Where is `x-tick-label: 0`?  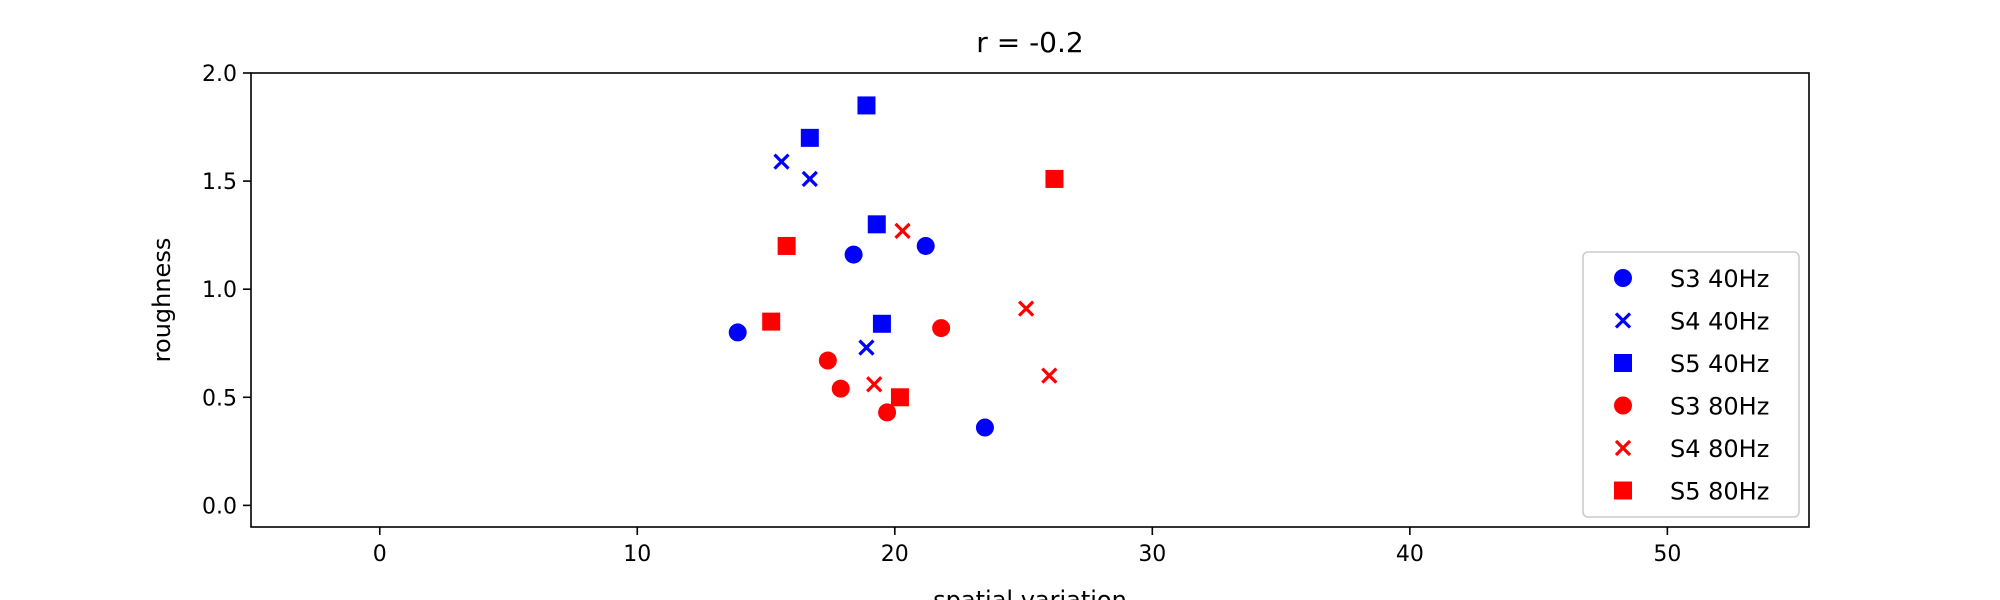
x-tick-label: 0 is located at coordinates (380, 554).